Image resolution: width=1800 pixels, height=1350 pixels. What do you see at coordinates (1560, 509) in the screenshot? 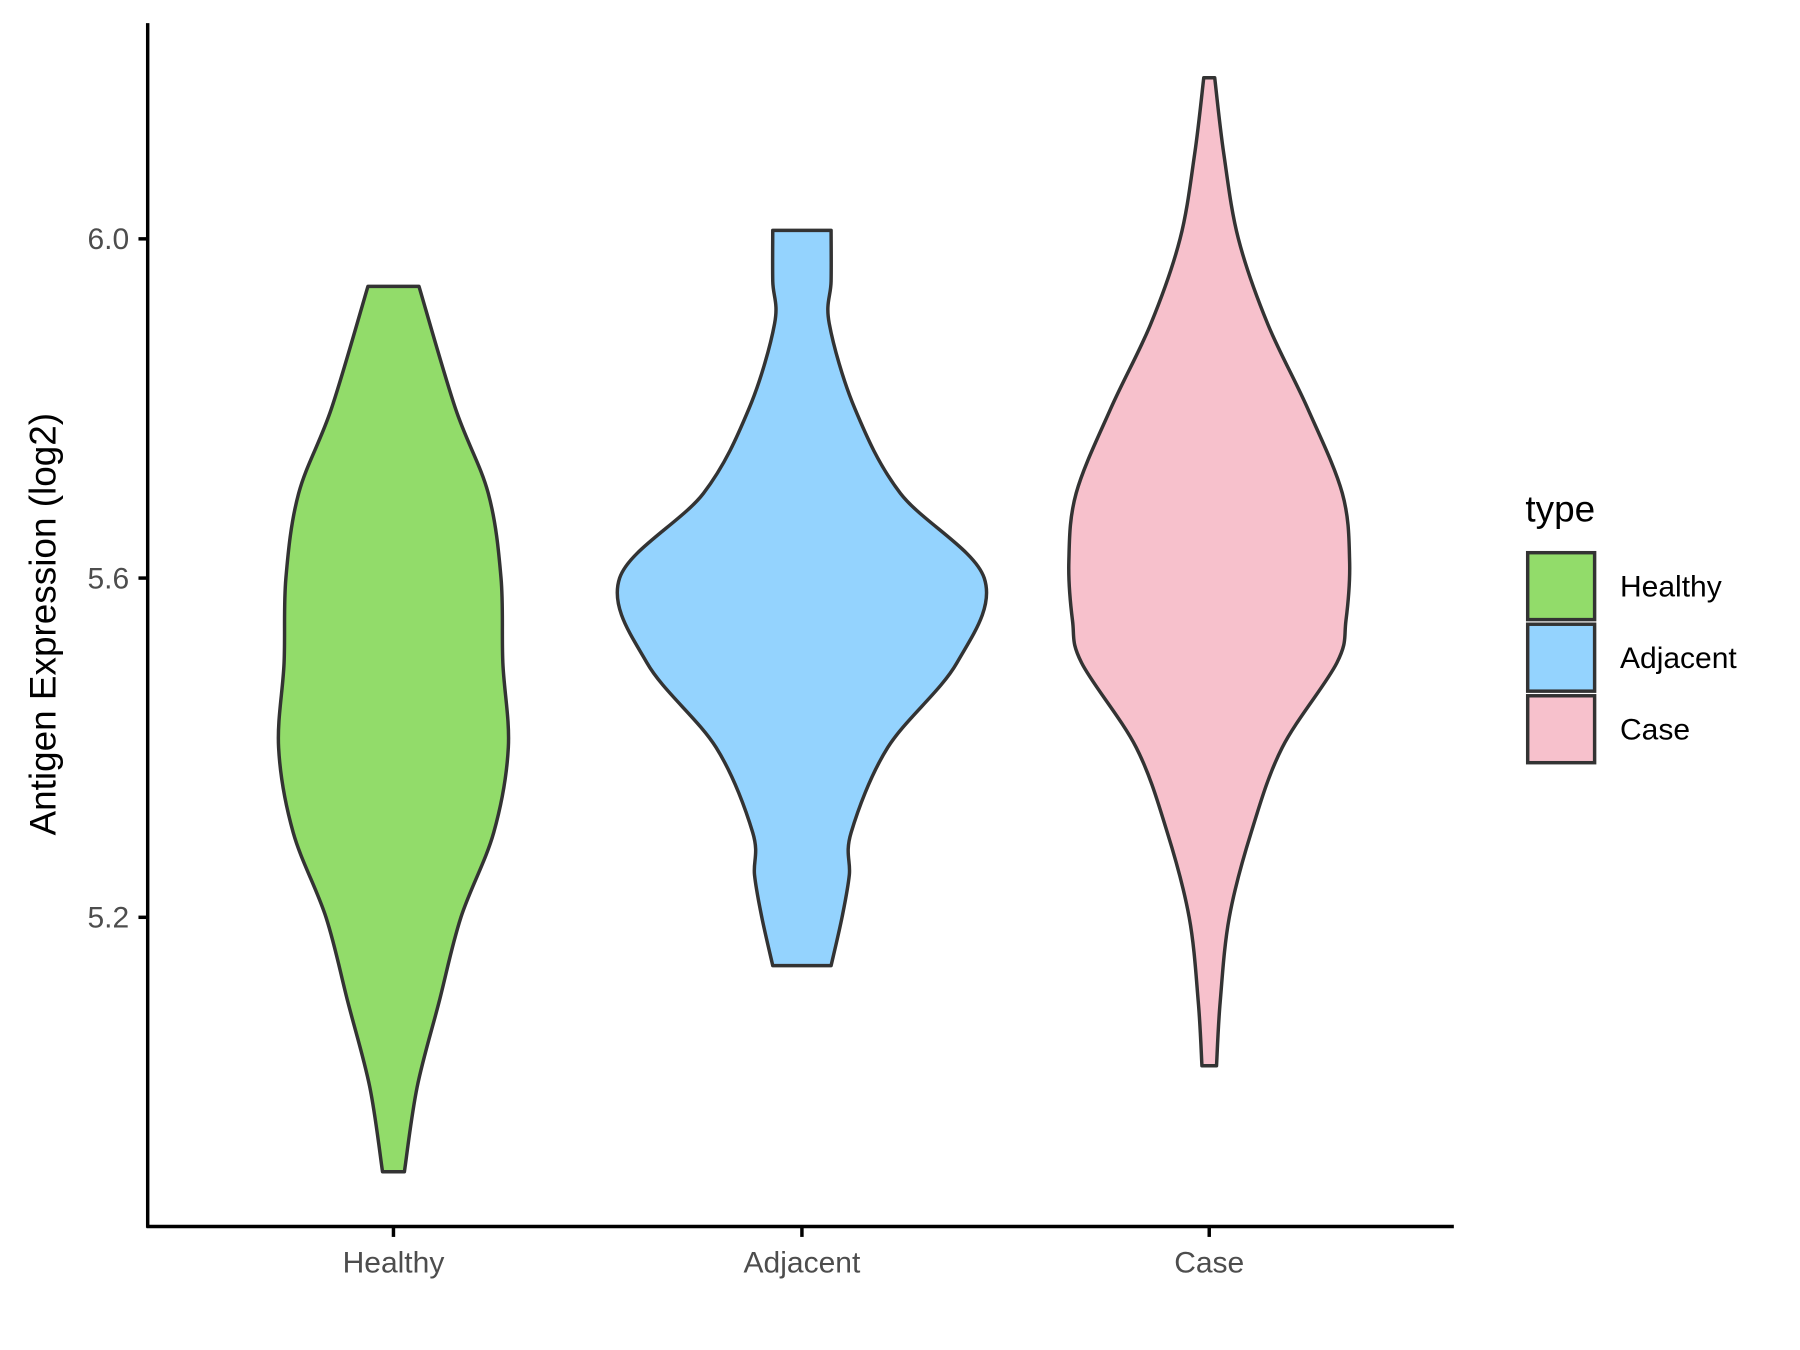
I see `legend-title: type` at bounding box center [1560, 509].